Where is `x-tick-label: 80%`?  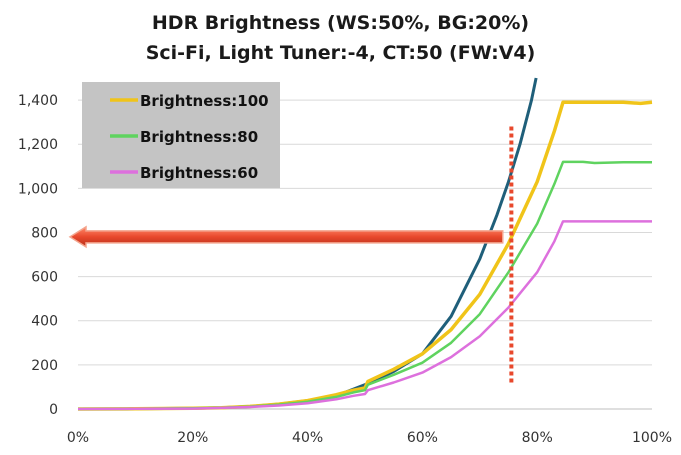
x-tick-label: 80% is located at coordinates (537, 438).